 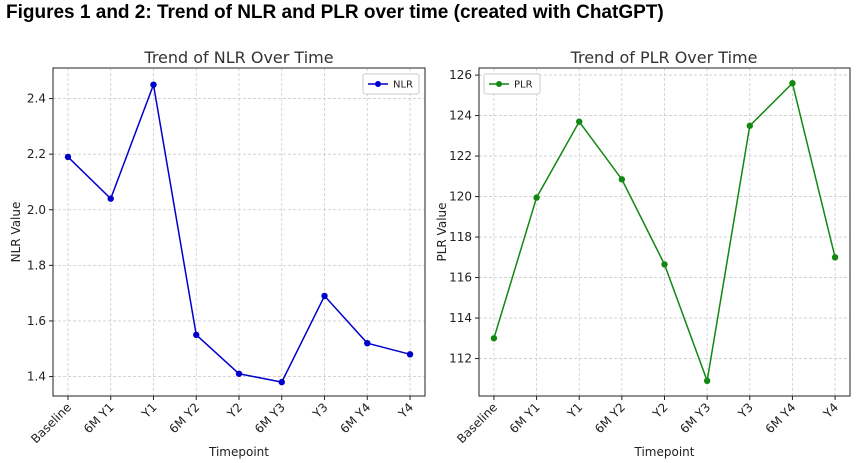 I want to click on y-tick-label: 2.0, so click(x=36, y=210).